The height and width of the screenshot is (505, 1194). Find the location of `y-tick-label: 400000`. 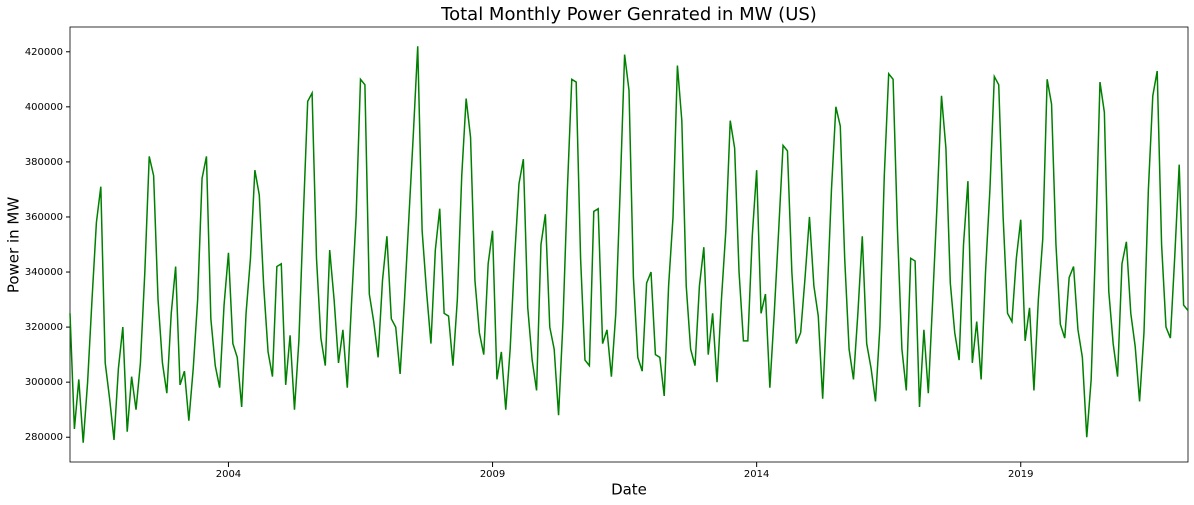

y-tick-label: 400000 is located at coordinates (44, 107).